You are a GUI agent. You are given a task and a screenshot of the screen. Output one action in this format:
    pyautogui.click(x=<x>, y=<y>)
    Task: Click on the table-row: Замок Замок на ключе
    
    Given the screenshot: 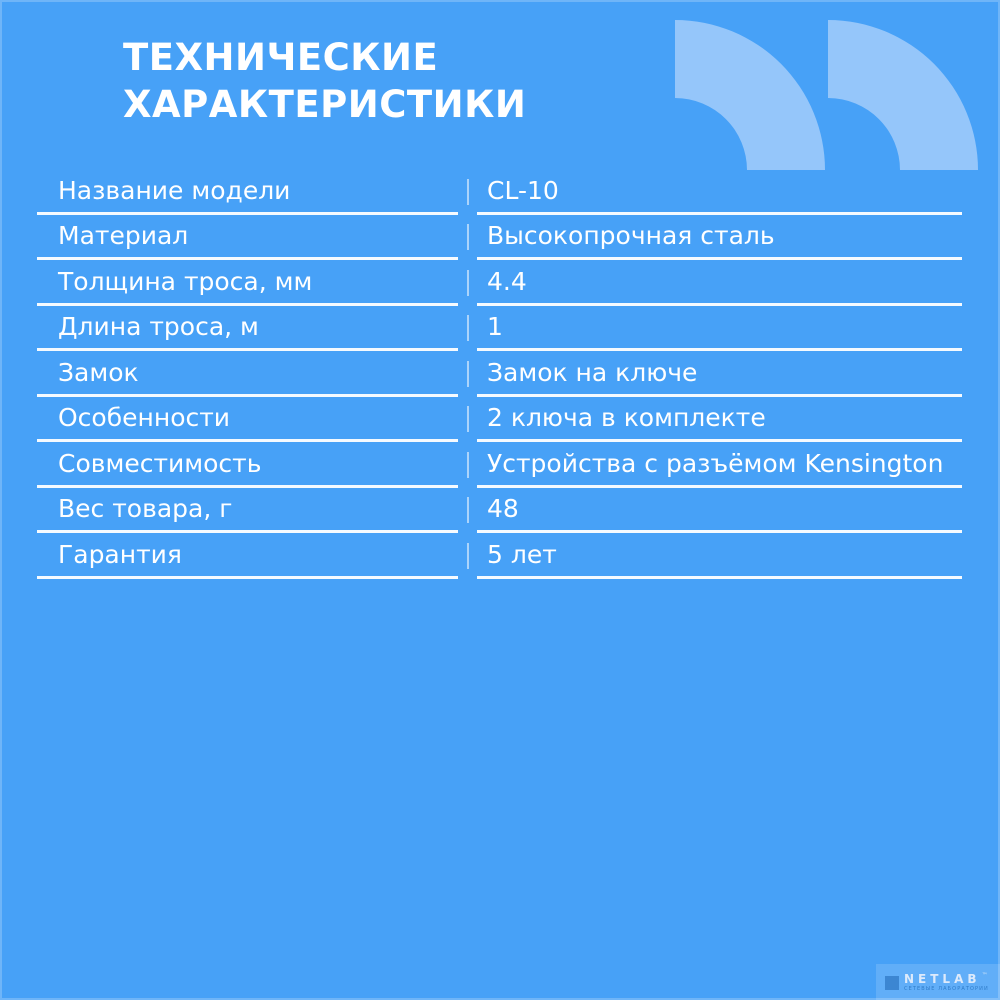 What is the action you would take?
    pyautogui.click(x=499, y=374)
    